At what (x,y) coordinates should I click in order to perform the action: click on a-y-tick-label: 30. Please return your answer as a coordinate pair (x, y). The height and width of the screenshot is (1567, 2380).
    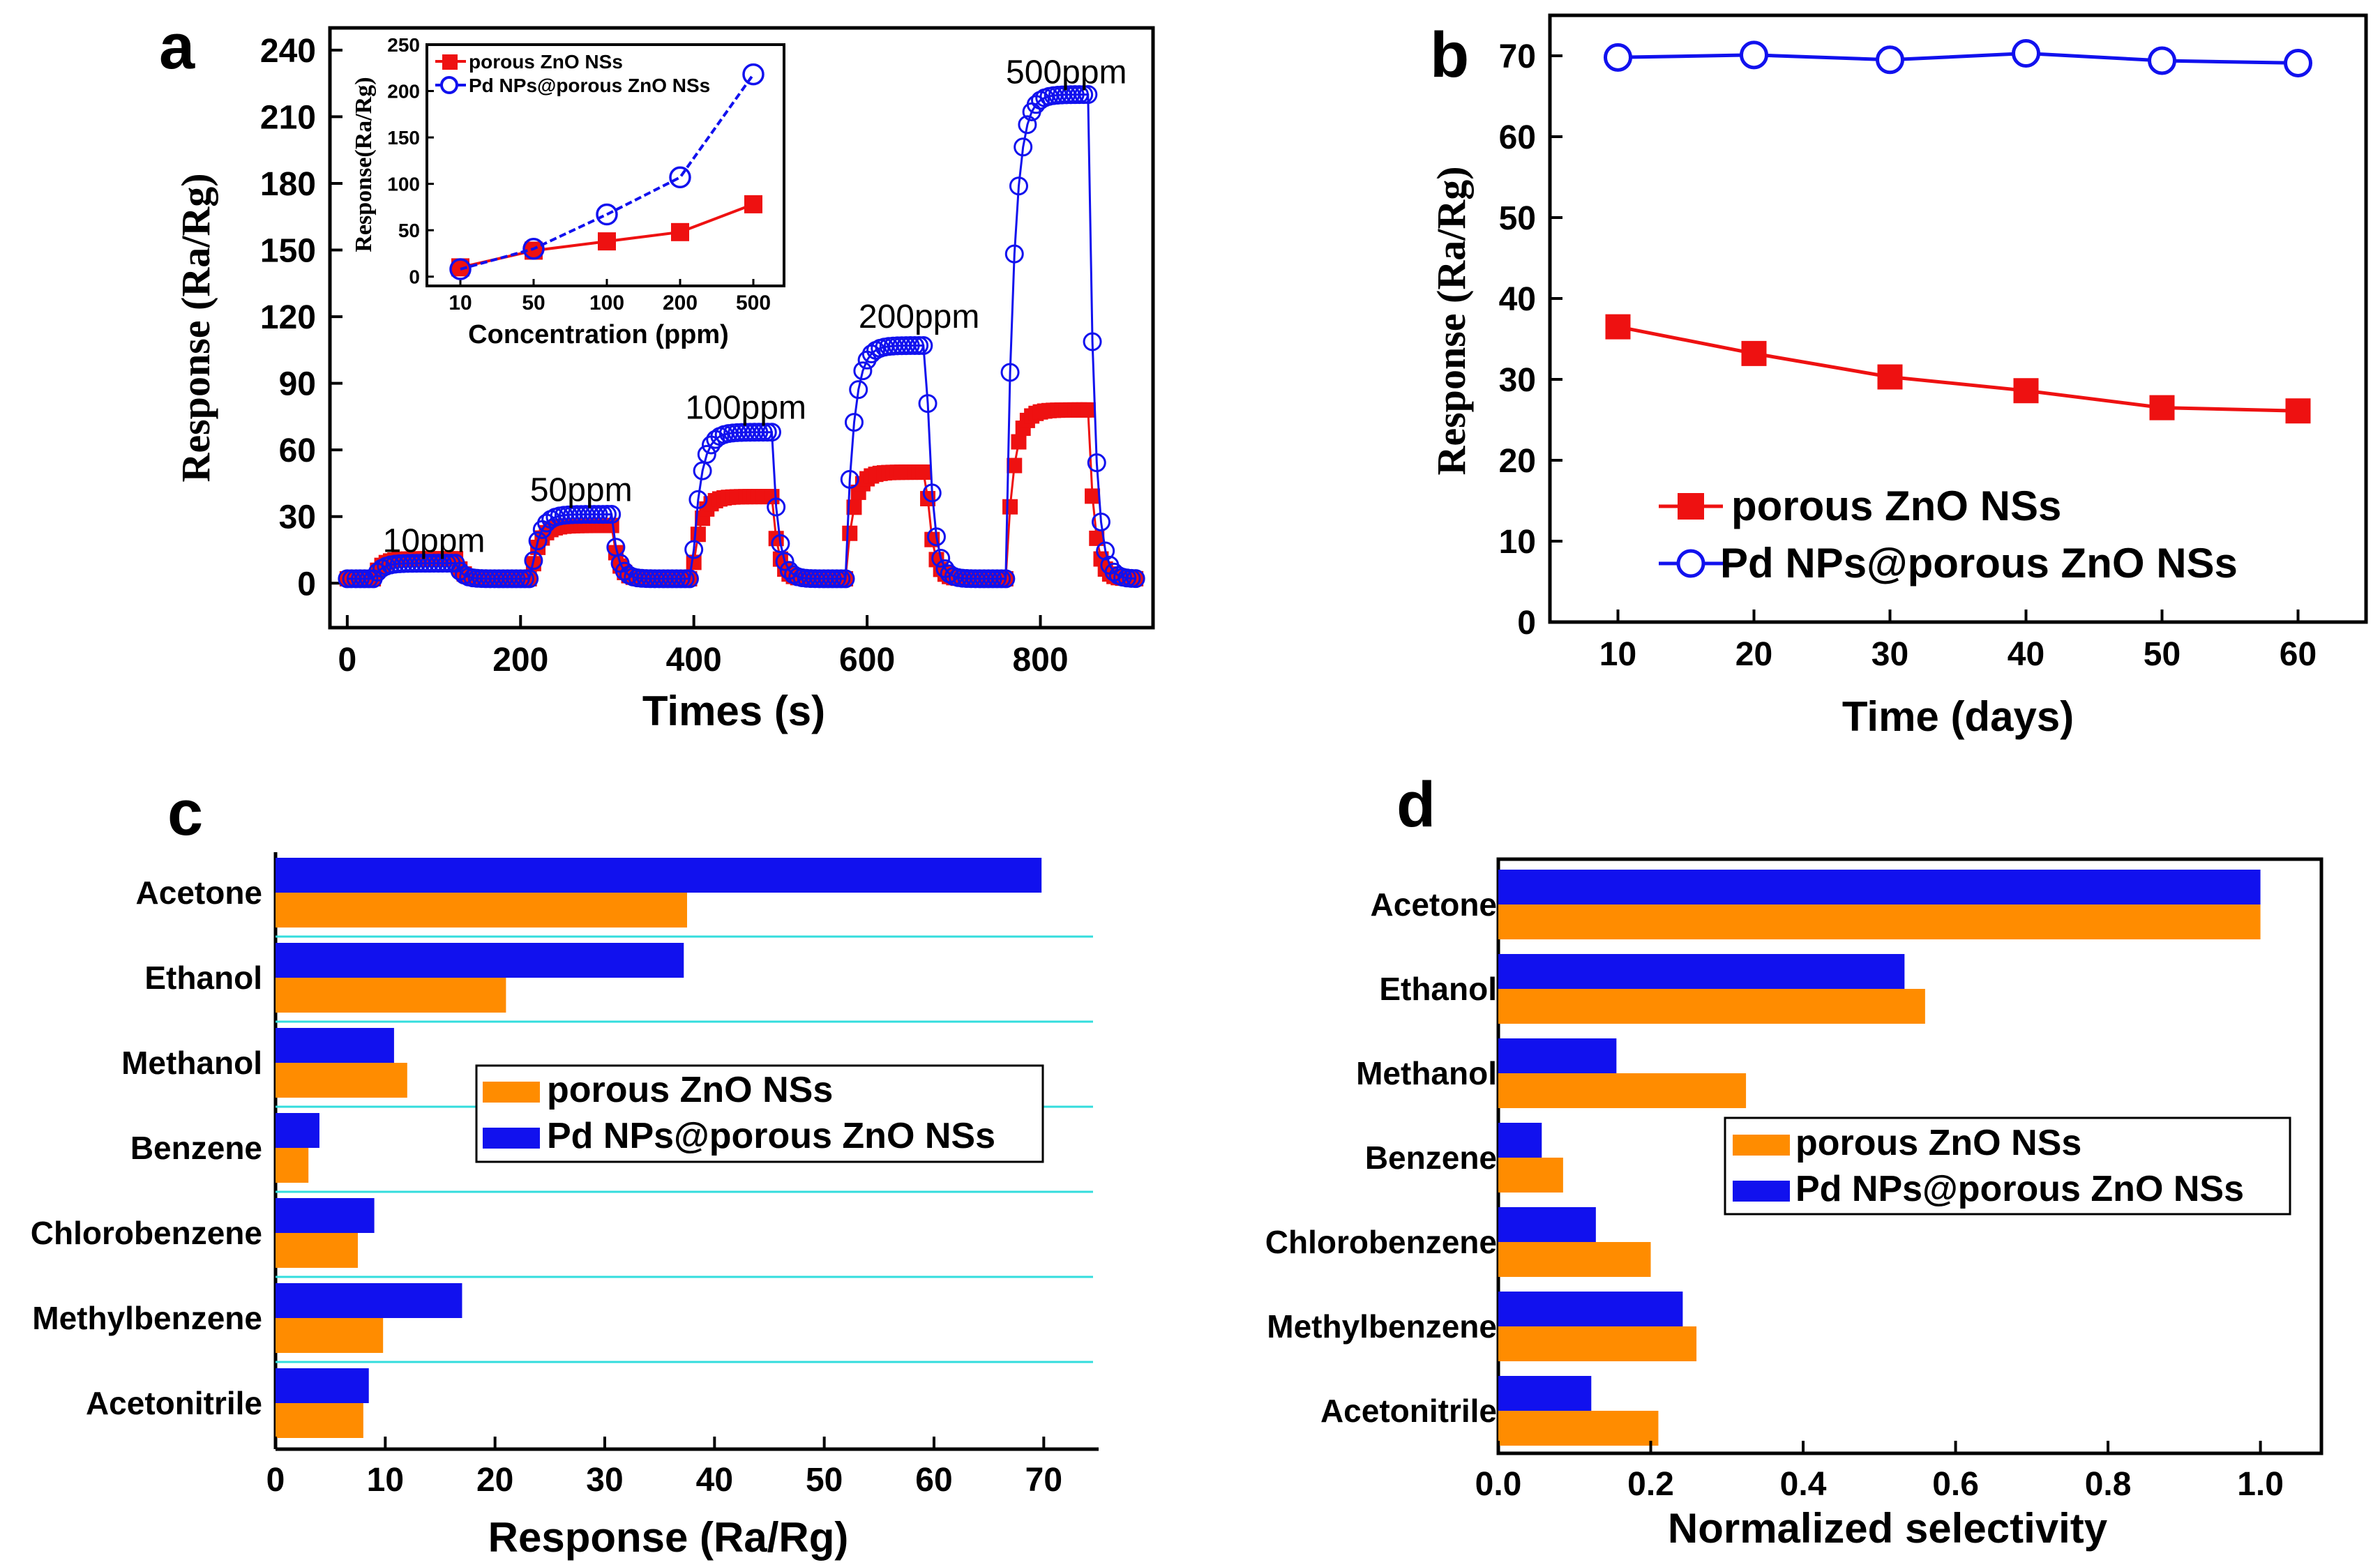
    Looking at the image, I should click on (297, 517).